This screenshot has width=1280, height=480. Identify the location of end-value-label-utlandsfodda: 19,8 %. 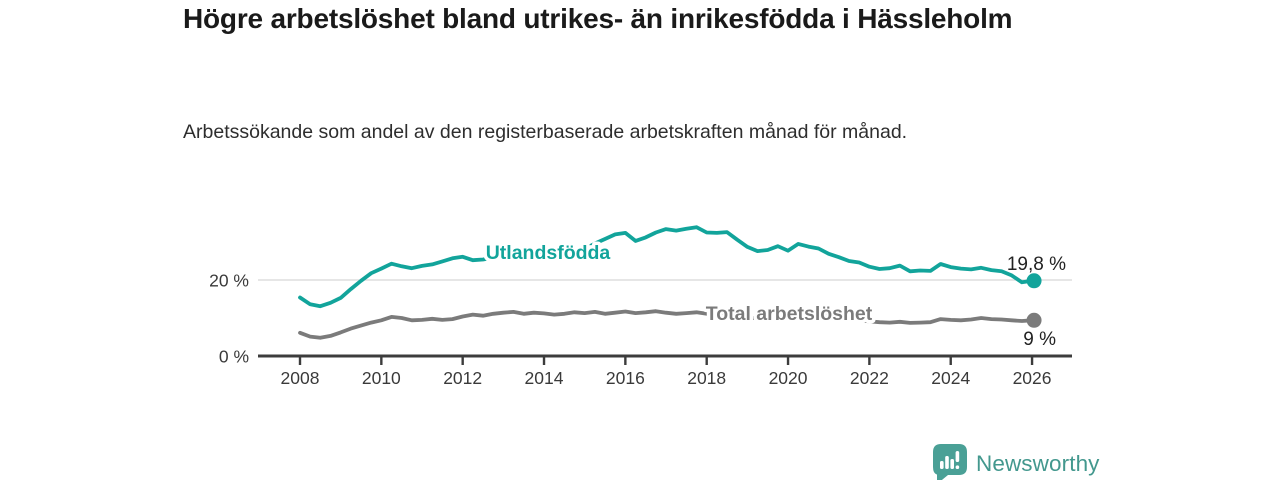
(1036, 264).